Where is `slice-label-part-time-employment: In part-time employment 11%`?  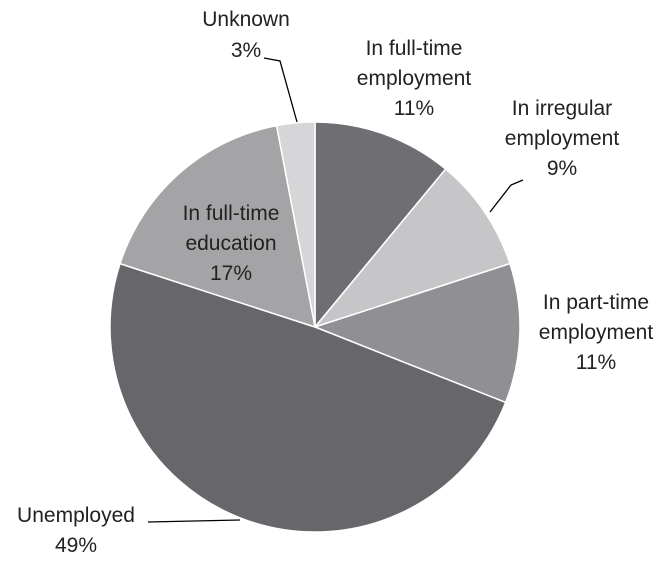 slice-label-part-time-employment: In part-time employment 11% is located at coordinates (596, 332).